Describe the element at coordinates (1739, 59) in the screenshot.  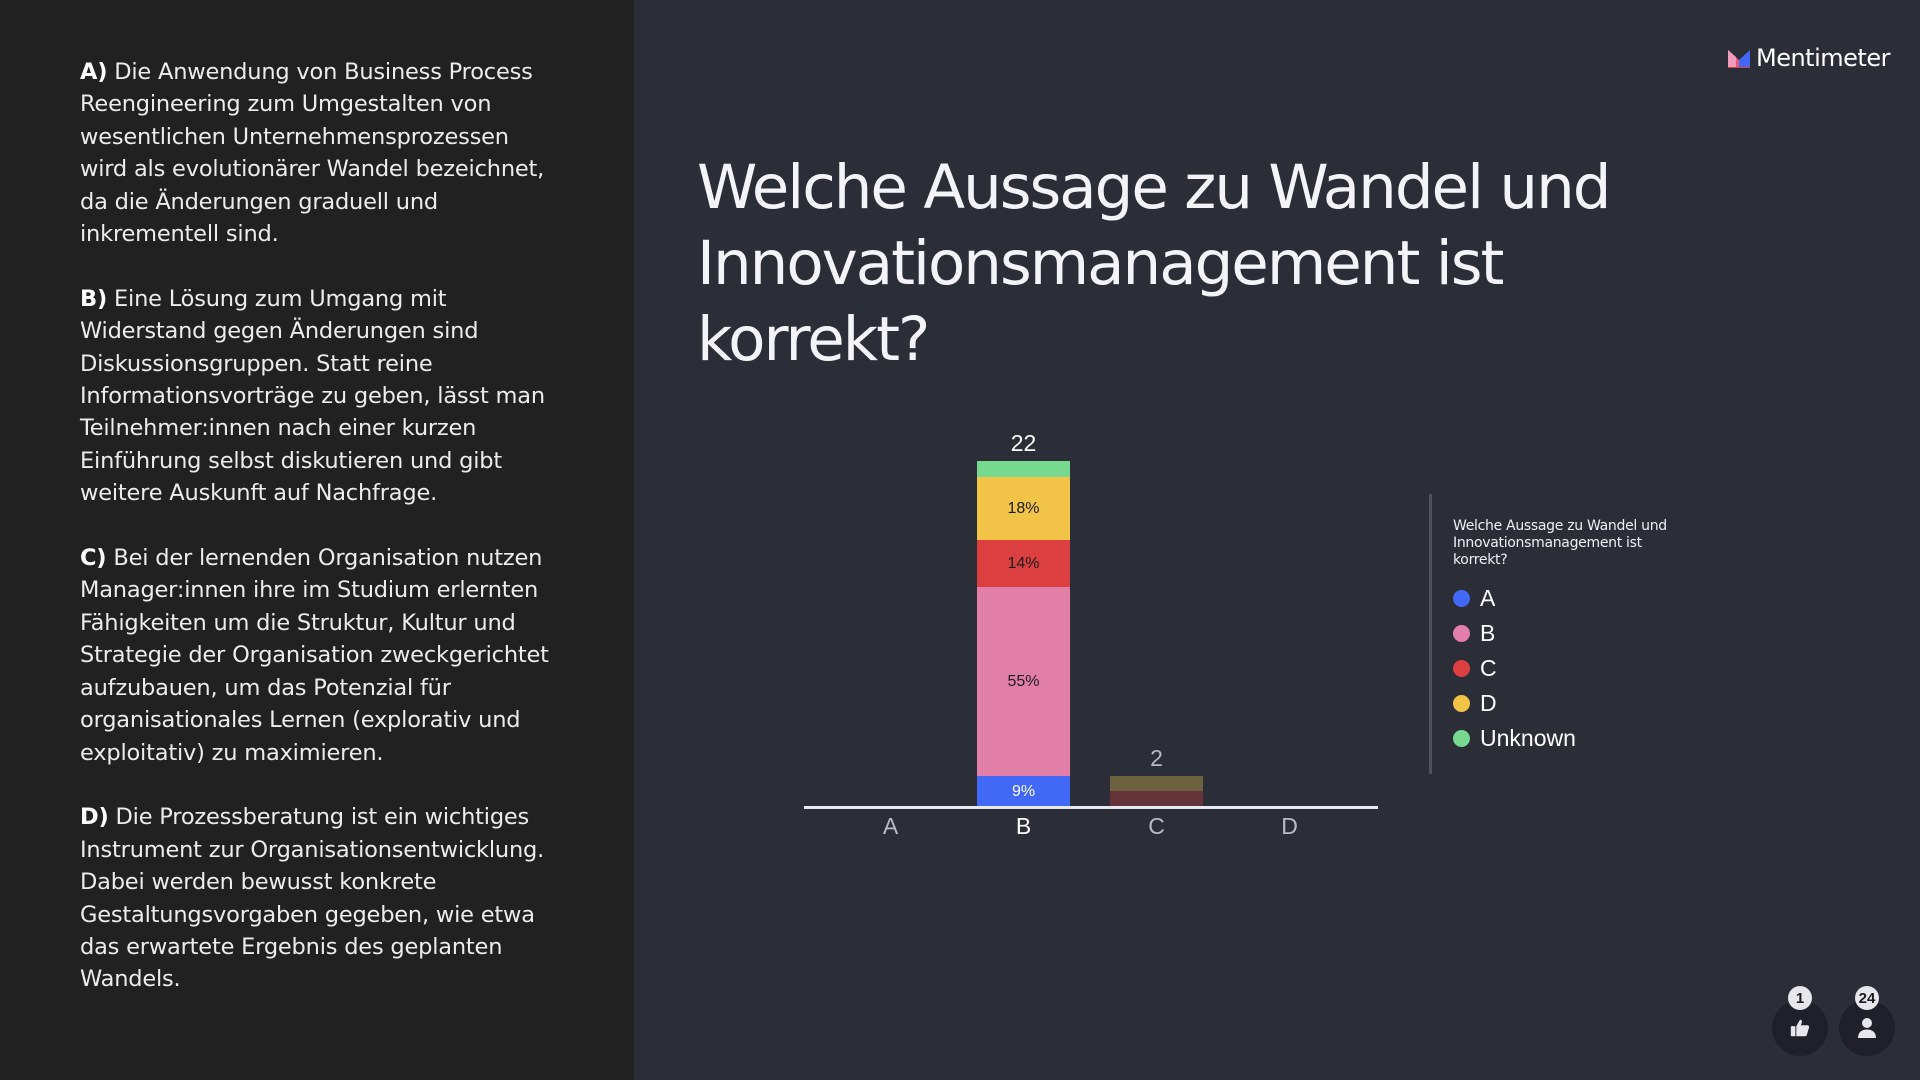
I see `mentimeter-logo-icon` at that location.